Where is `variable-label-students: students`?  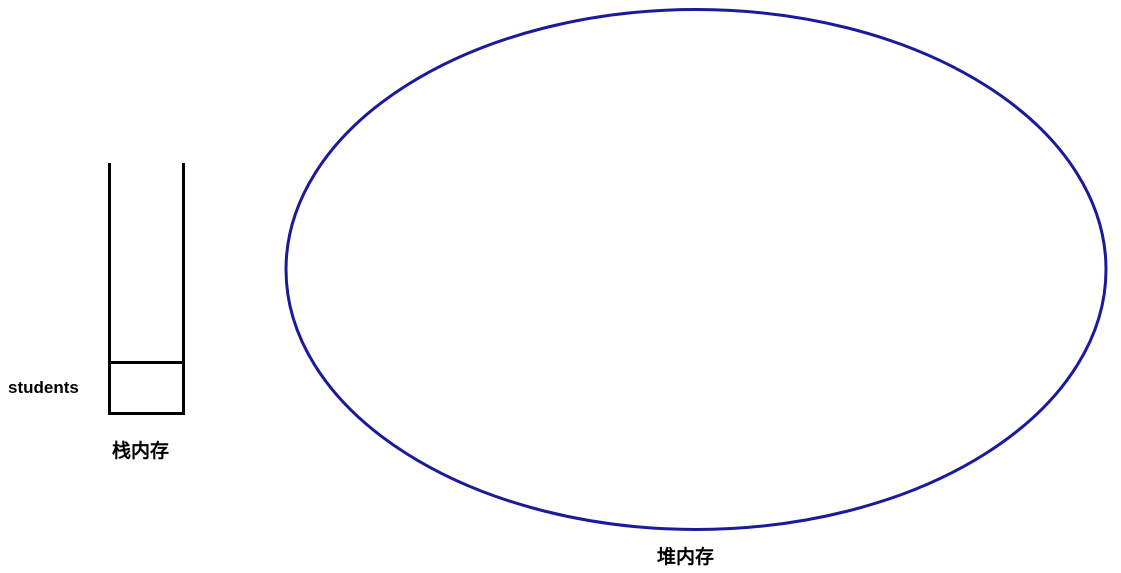
variable-label-students: students is located at coordinates (43, 387).